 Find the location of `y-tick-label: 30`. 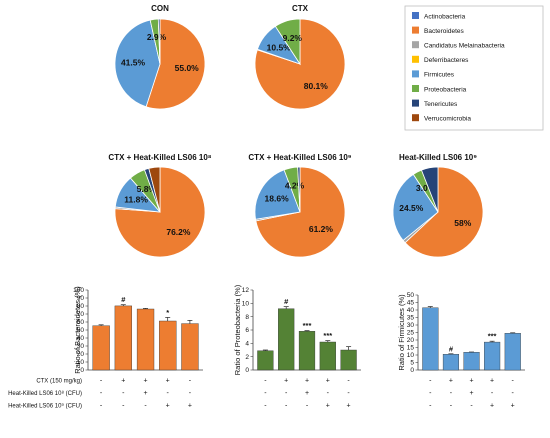

y-tick-label: 30 is located at coordinates (81, 346).